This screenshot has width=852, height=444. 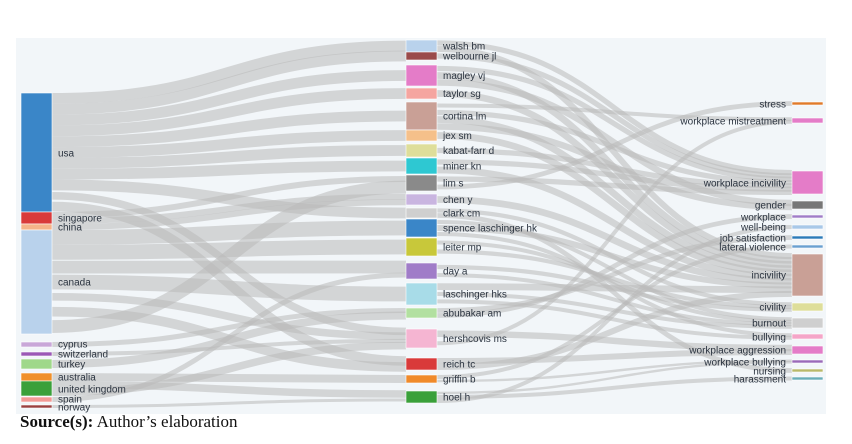 I want to click on node-harassment, so click(x=807, y=378).